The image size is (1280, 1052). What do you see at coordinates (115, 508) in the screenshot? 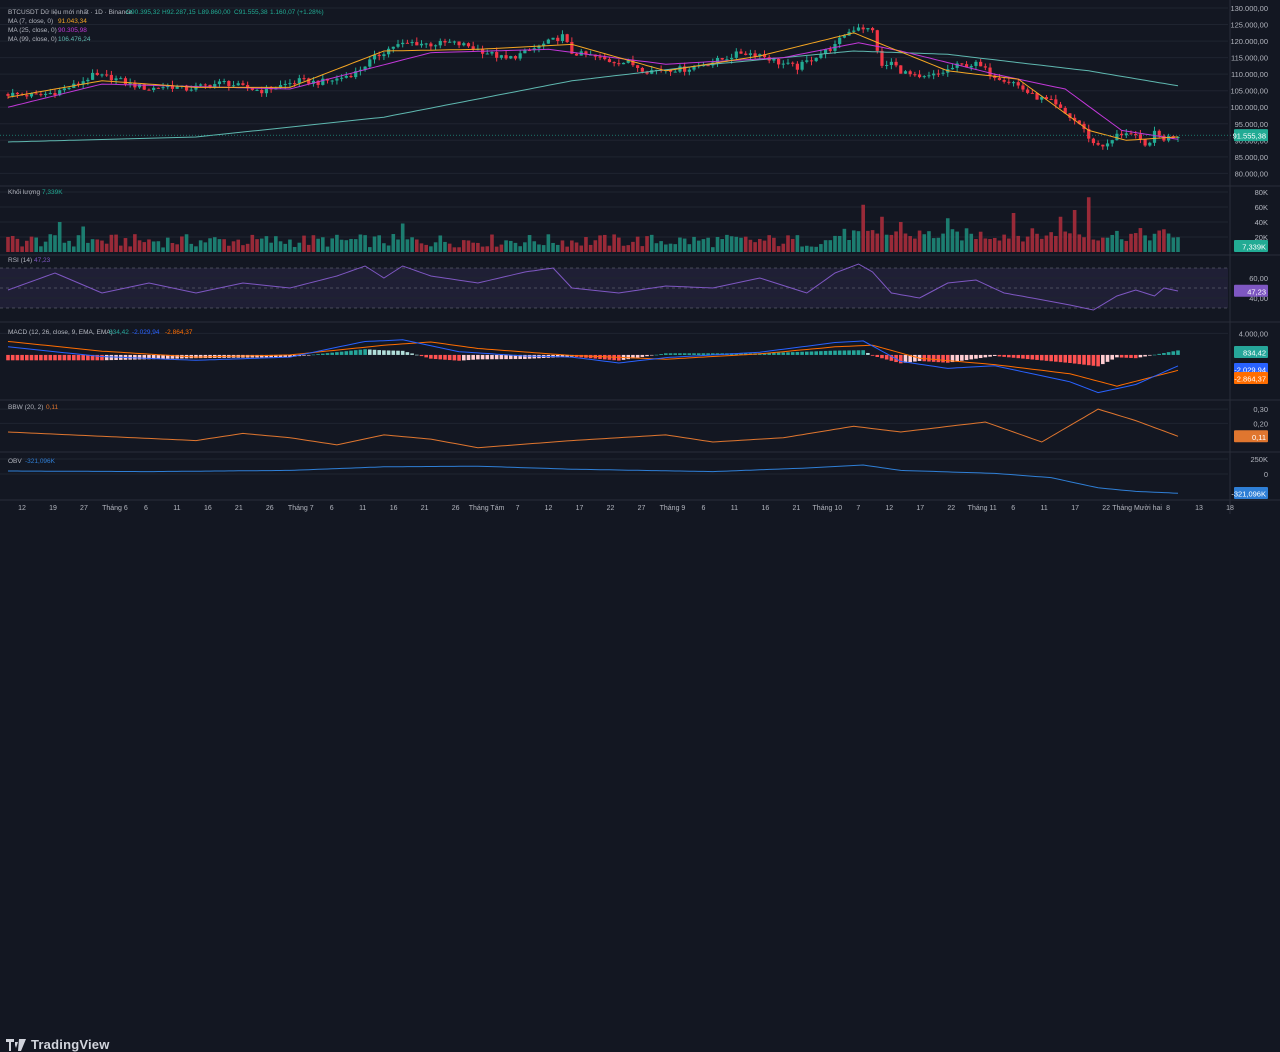
I see `time-axis-label: Tháng 6` at bounding box center [115, 508].